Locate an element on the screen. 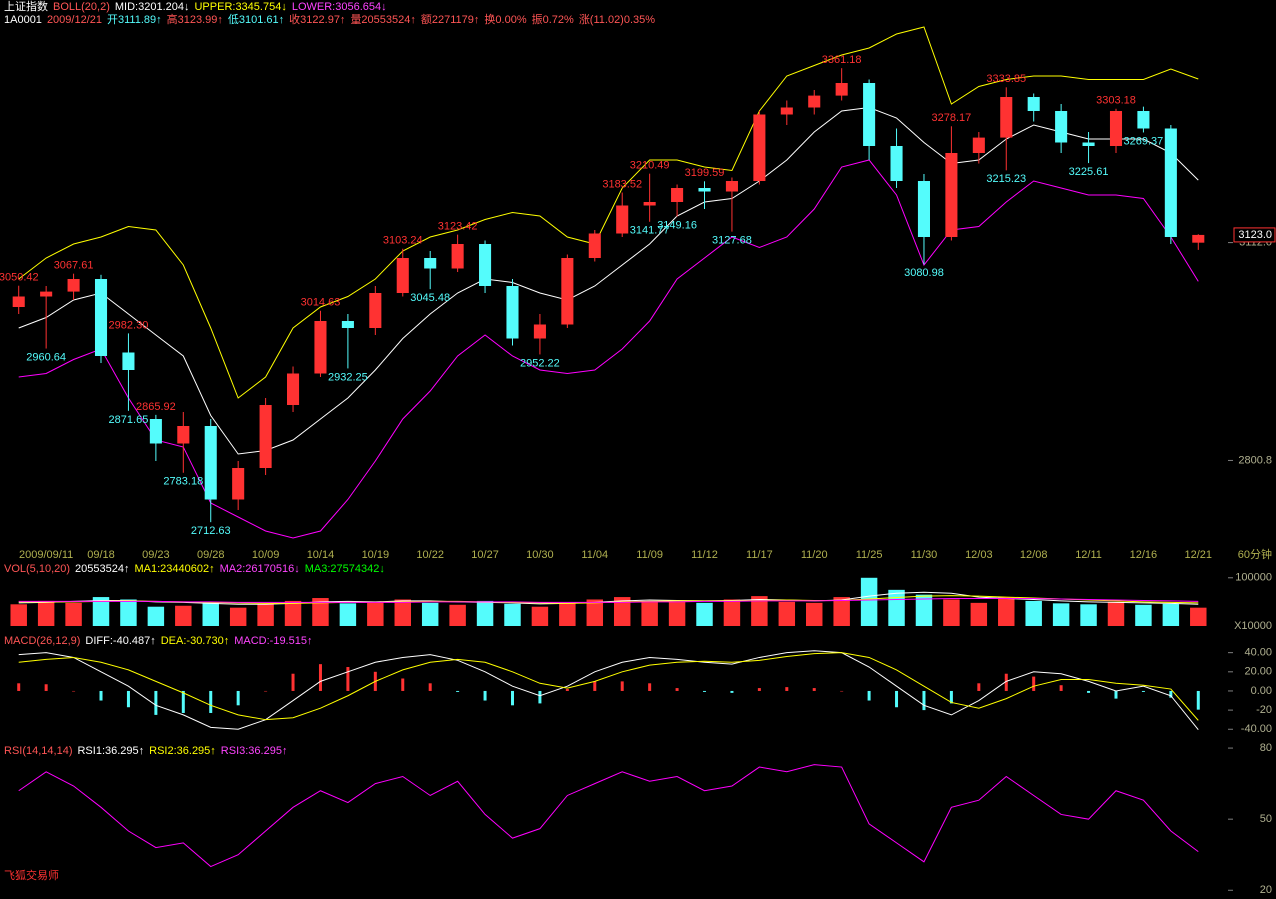 The height and width of the screenshot is (899, 1276). price-annotation: 2783.18 is located at coordinates (183, 482).